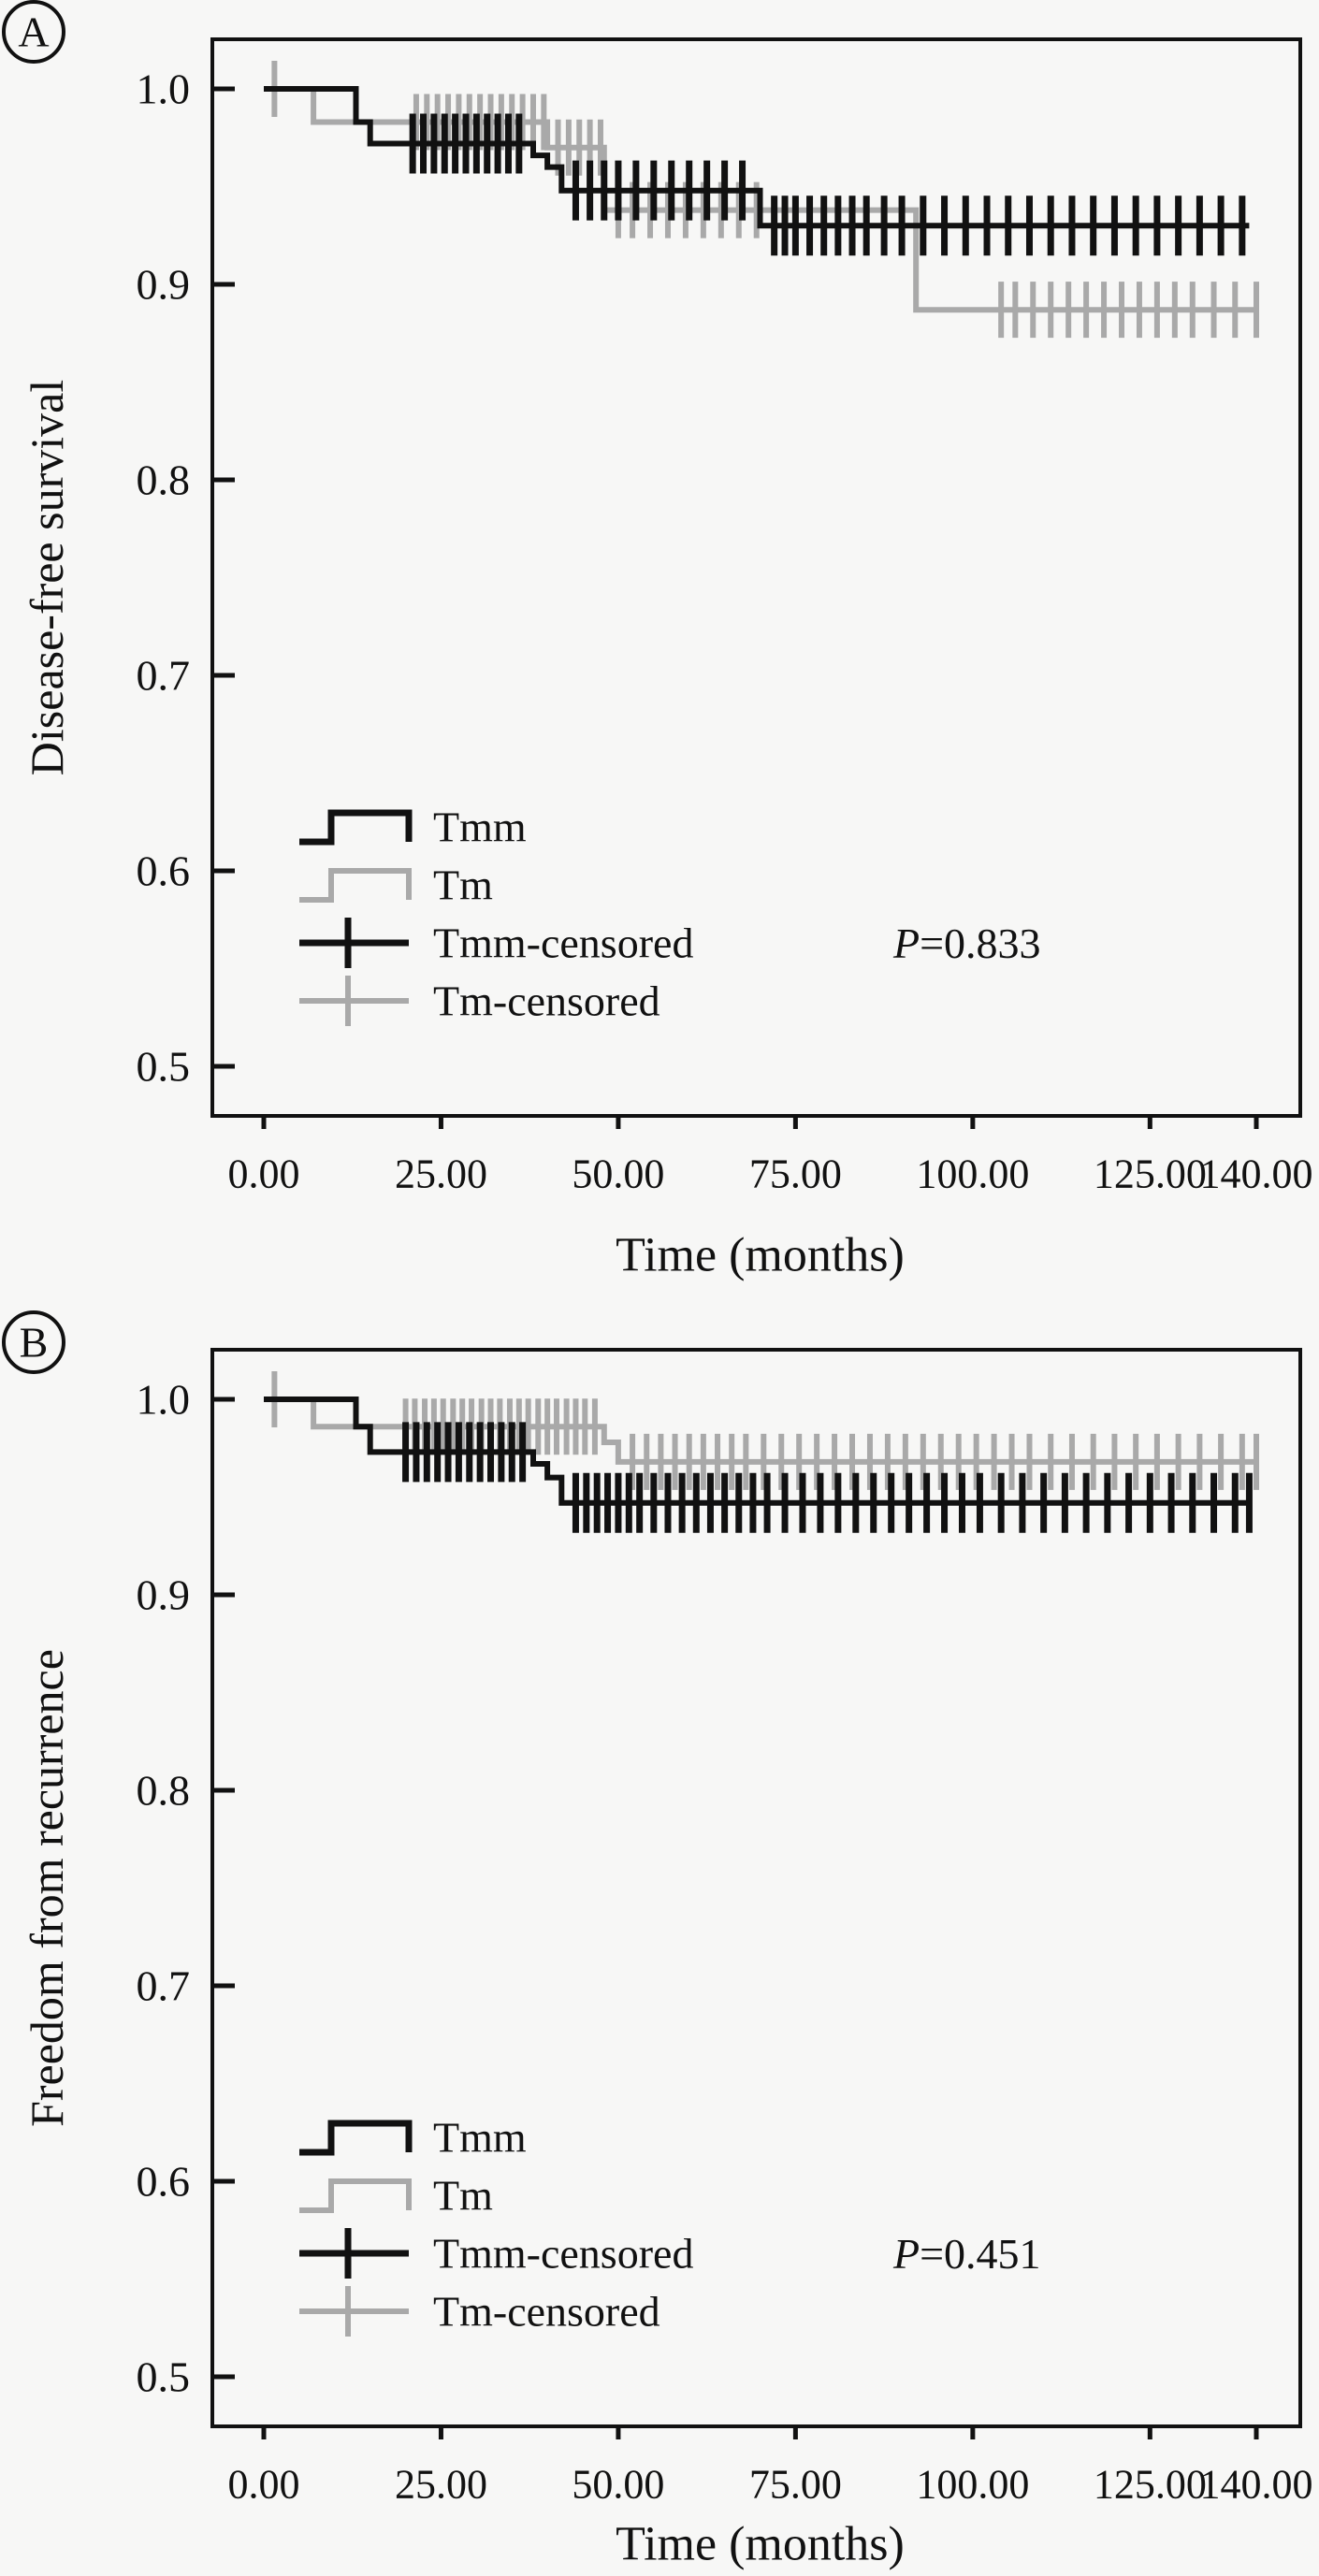  Describe the element at coordinates (966, 943) in the screenshot. I see `p-value-label: P=0.833` at that location.